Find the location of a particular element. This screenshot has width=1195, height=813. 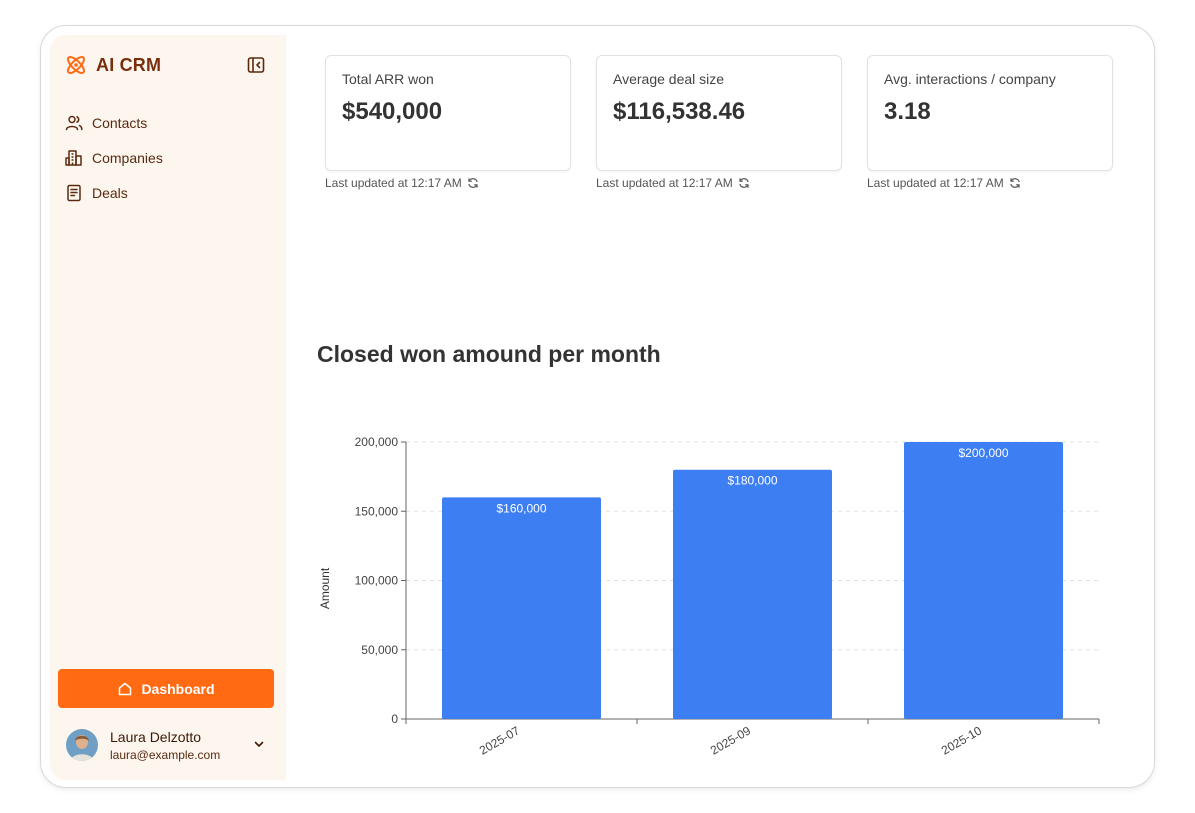

sidebar-item-label: Companies is located at coordinates (127, 157).